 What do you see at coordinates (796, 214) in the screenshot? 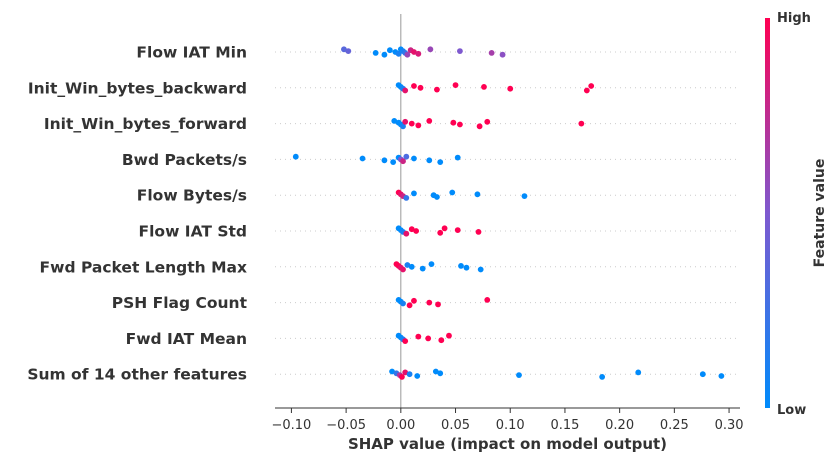
I see `colorbar: High Low Feature value` at bounding box center [796, 214].